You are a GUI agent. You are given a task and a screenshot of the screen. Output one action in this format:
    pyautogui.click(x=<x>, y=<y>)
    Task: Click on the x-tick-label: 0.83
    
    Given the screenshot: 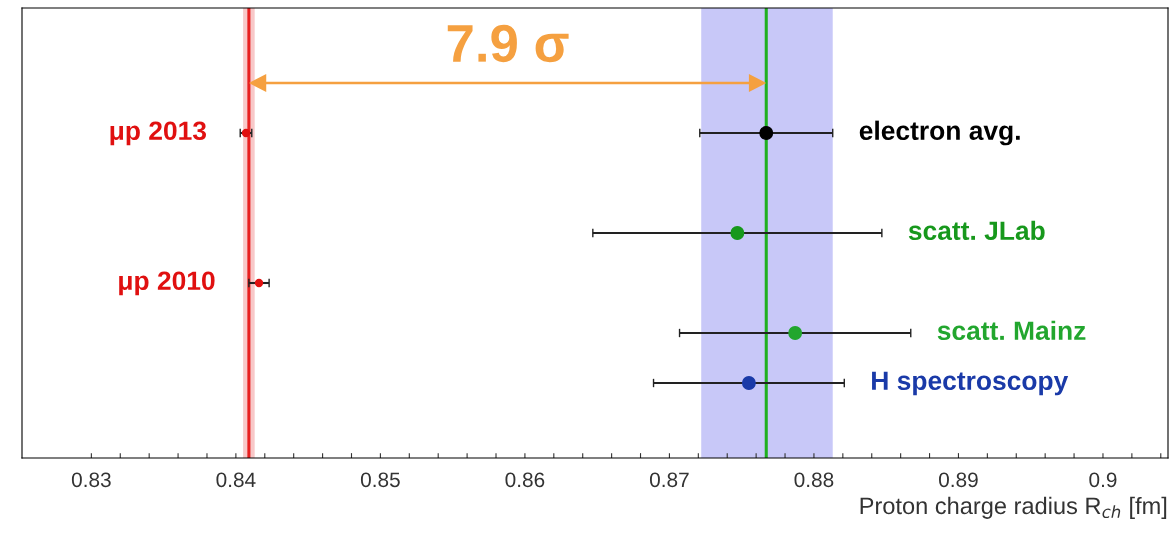 What is the action you would take?
    pyautogui.click(x=91, y=480)
    